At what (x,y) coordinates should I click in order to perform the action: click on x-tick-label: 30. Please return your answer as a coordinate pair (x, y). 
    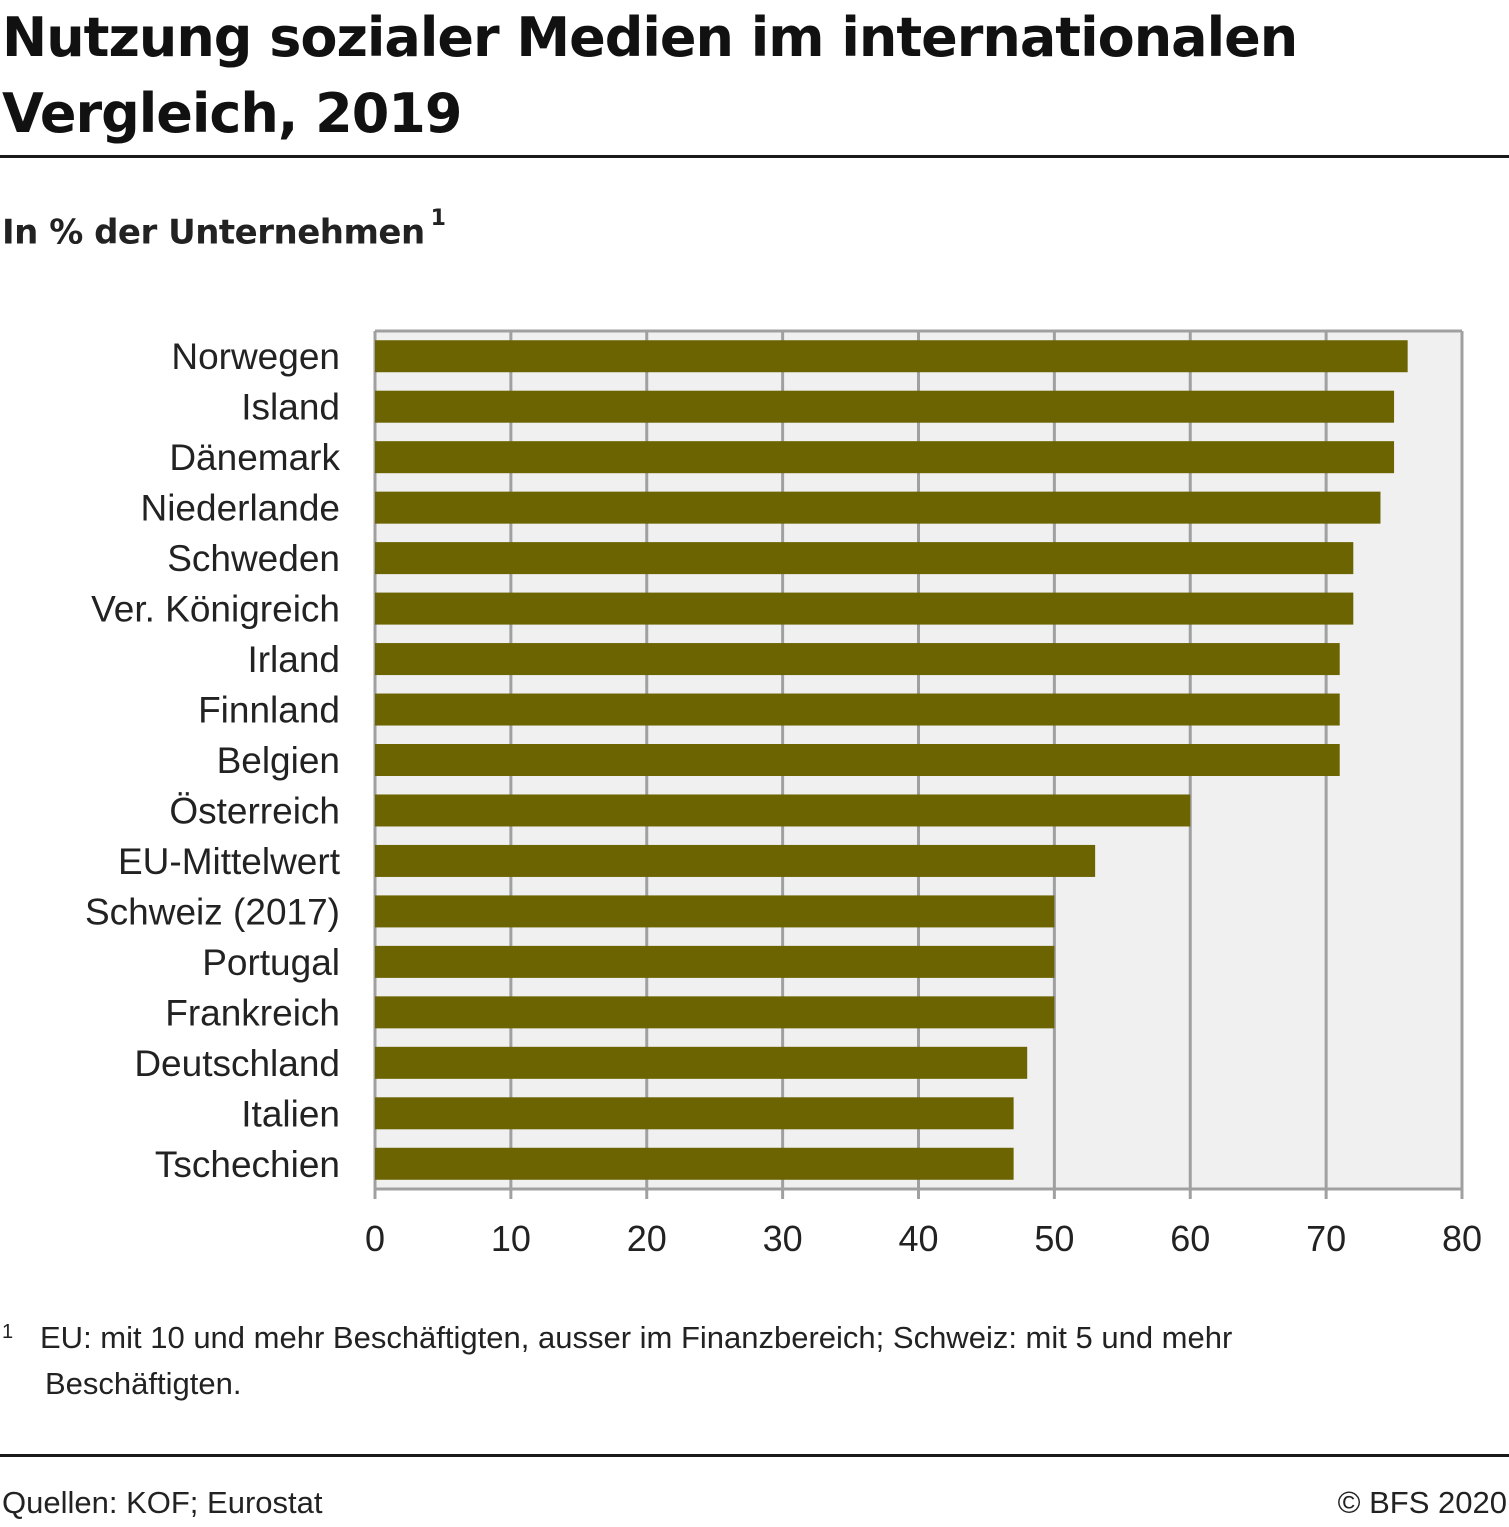
    Looking at the image, I should click on (783, 1238).